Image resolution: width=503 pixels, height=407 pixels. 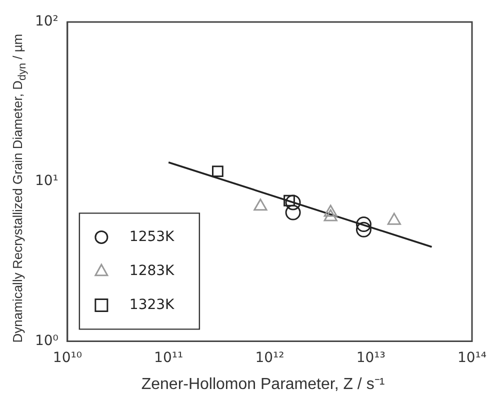 What do you see at coordinates (46, 340) in the screenshot?
I see `y-tick-label: 10⁰` at bounding box center [46, 340].